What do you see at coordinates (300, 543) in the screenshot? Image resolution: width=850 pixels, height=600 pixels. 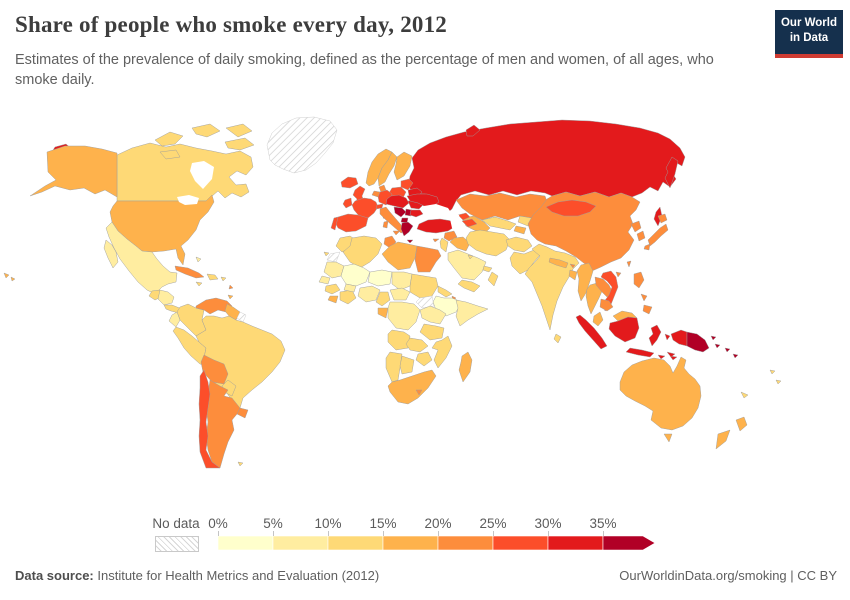 I see `legend-bin-5-10%` at bounding box center [300, 543].